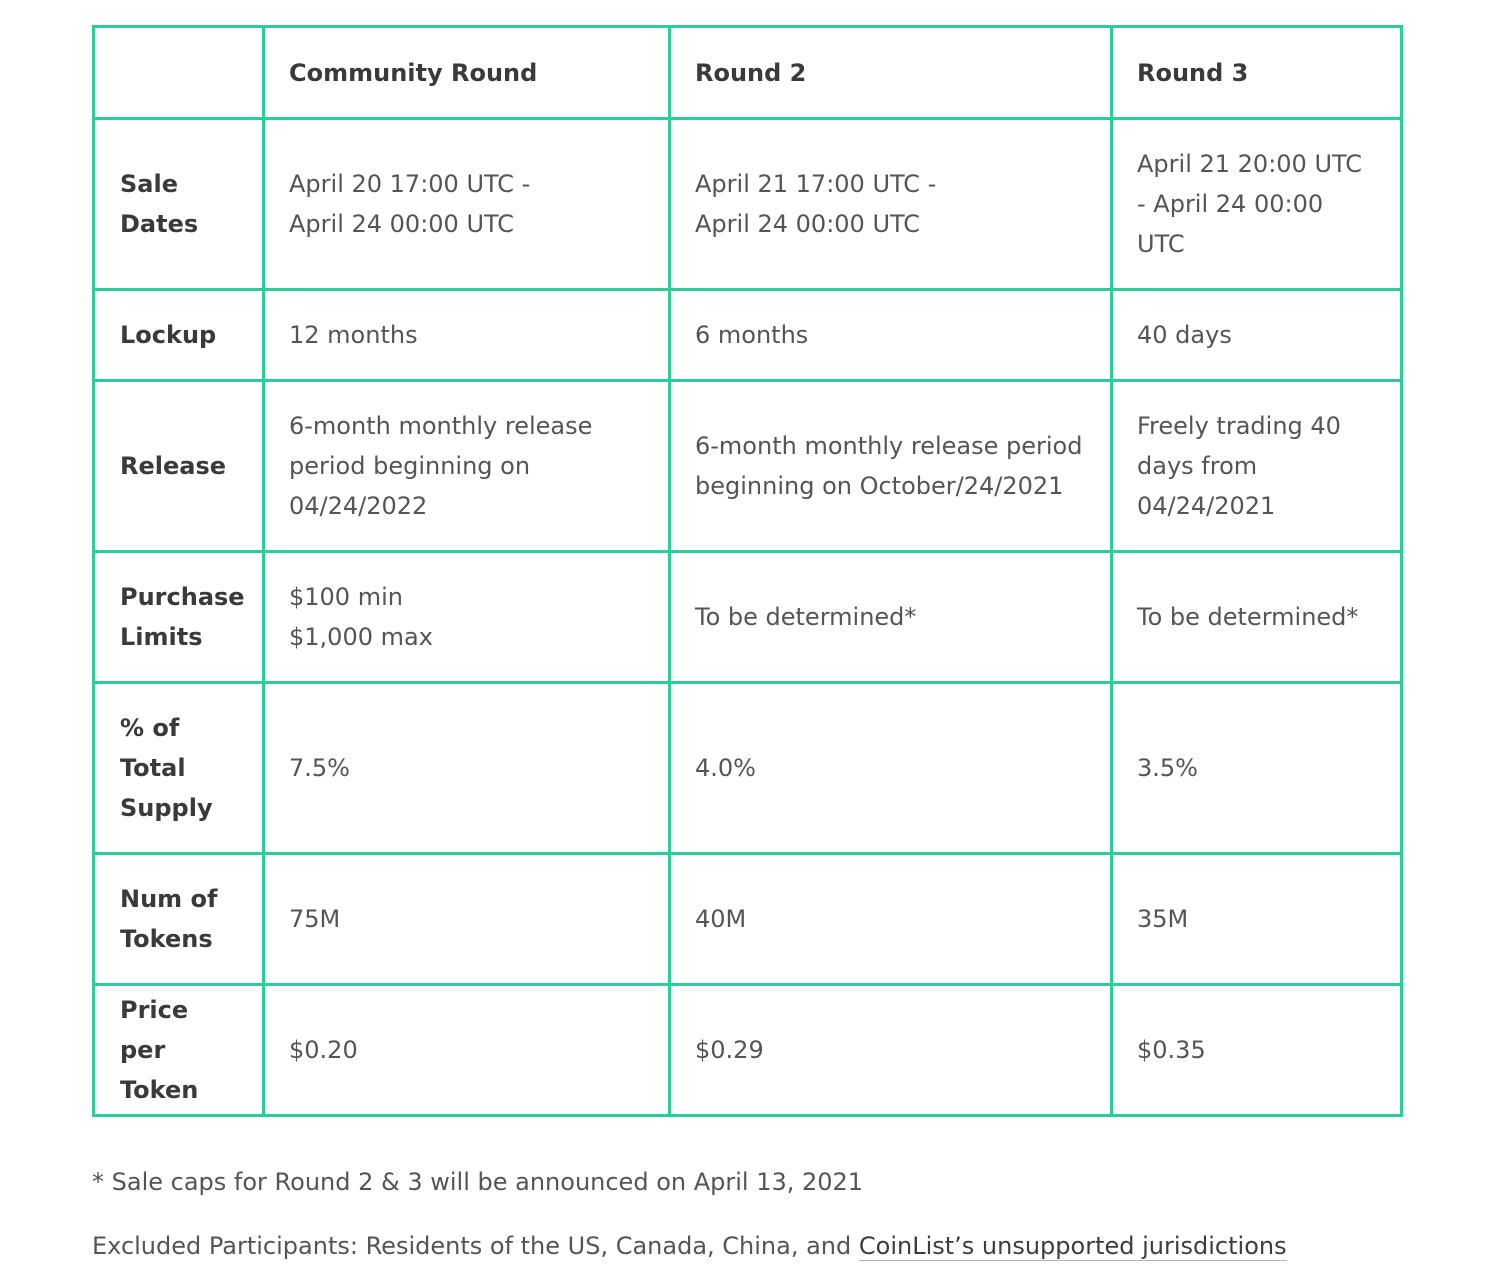 Image resolution: width=1495 pixels, height=1287 pixels. What do you see at coordinates (319, 768) in the screenshot?
I see `cell-text: 7.5%` at bounding box center [319, 768].